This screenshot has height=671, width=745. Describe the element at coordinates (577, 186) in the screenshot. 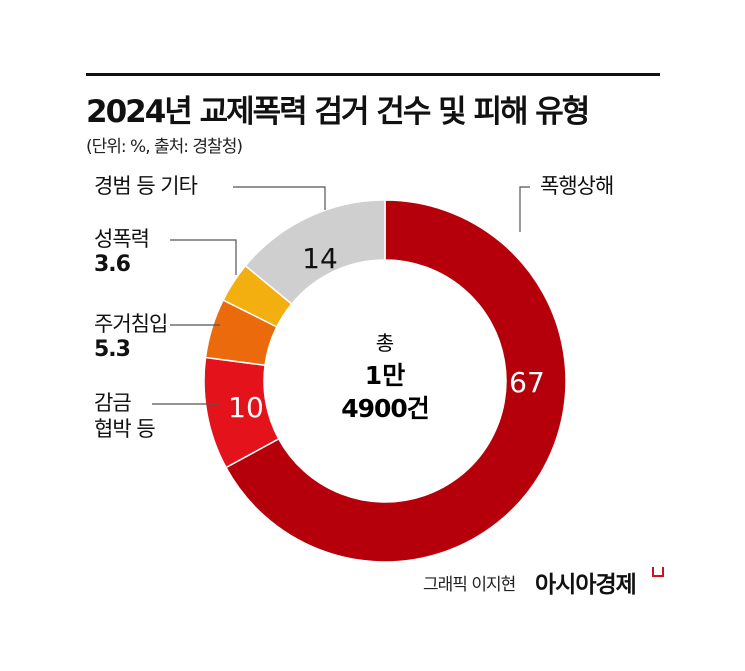

I see `label-assault: 폭행상해` at that location.